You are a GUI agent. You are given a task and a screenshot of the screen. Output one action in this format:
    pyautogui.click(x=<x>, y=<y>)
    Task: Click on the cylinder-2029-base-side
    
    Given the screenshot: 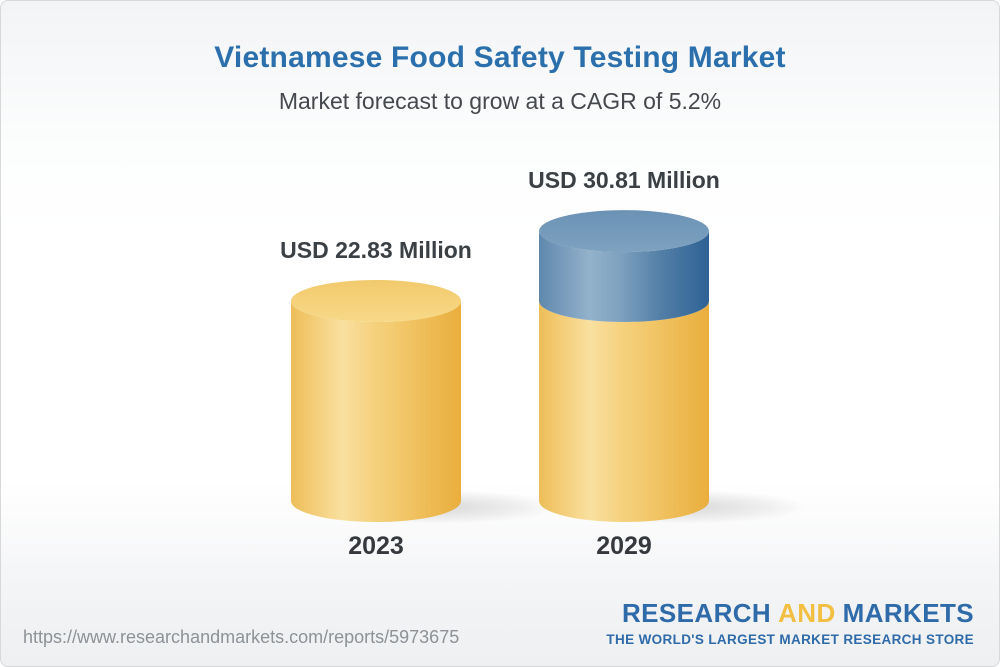 What is the action you would take?
    pyautogui.click(x=624, y=411)
    